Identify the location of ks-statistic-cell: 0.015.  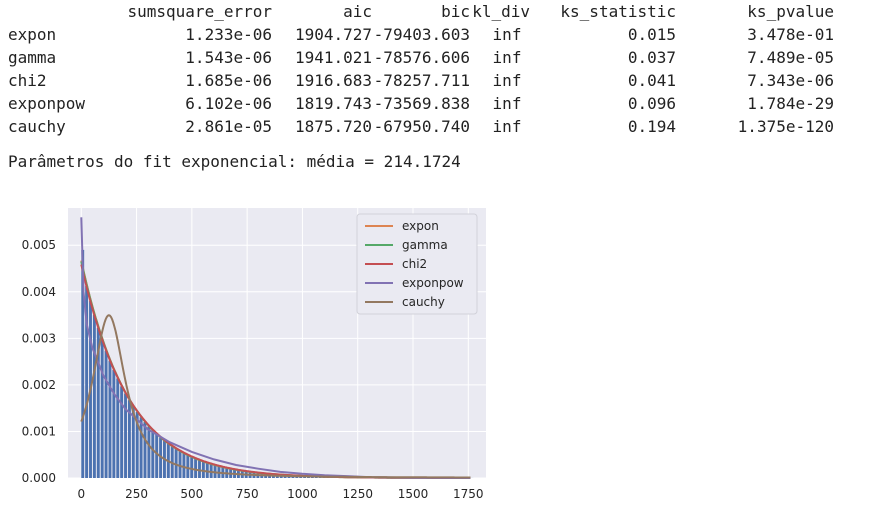
(603, 34).